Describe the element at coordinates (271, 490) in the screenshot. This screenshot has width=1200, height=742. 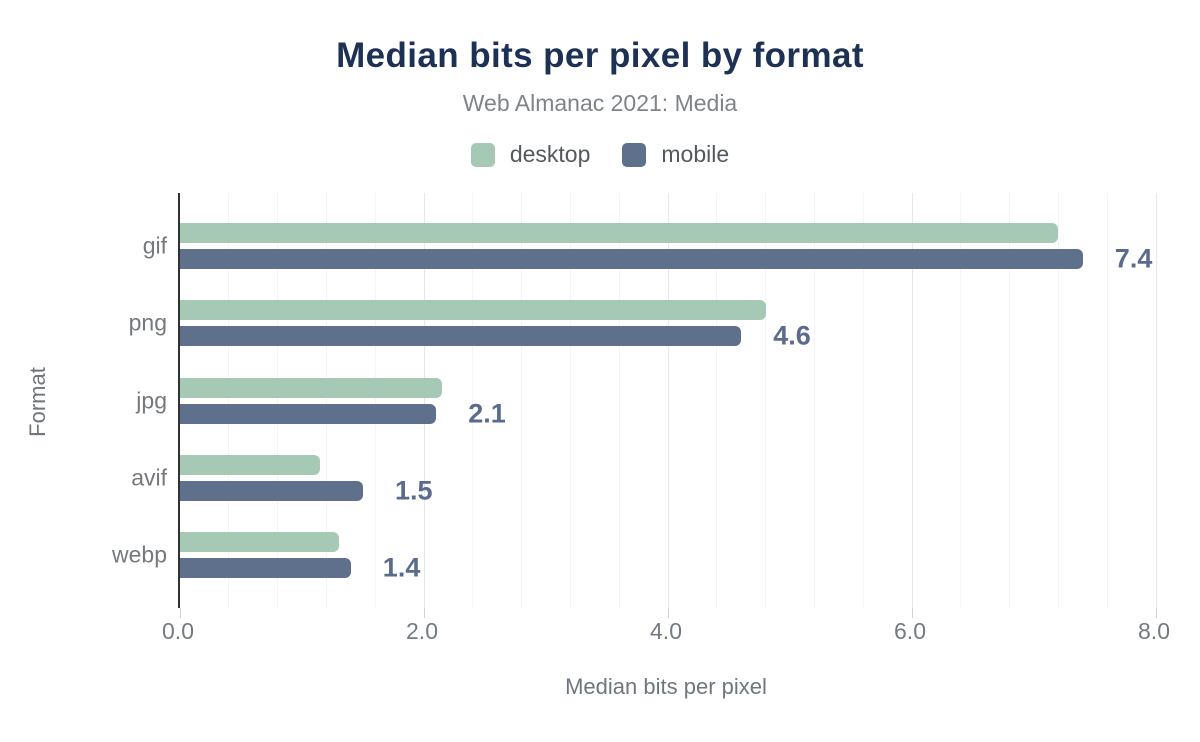
I see `bar-mobile-avif` at that location.